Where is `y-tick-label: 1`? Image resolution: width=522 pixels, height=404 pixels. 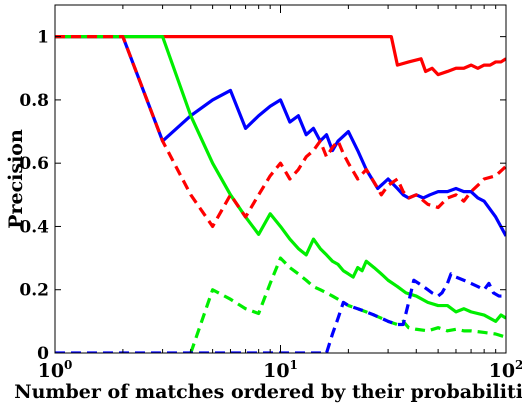
y-tick-label: 1 is located at coordinates (43, 38).